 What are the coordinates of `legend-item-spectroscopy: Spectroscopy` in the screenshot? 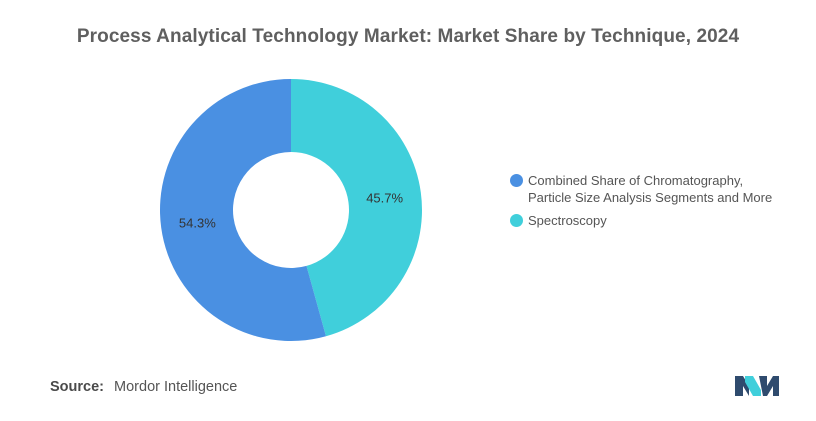 It's located at (655, 220).